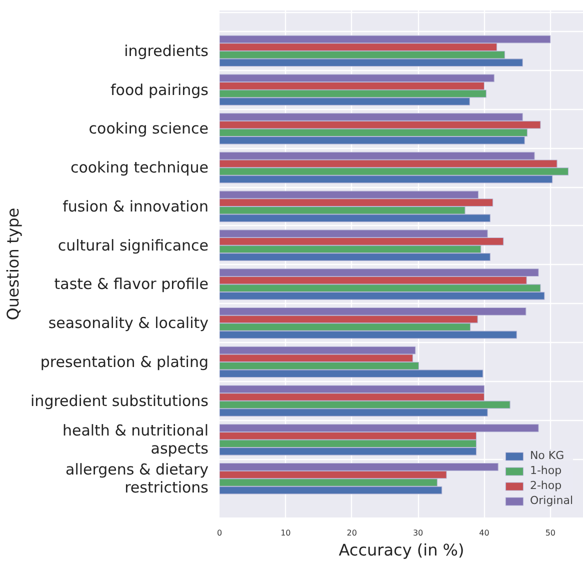 The width and height of the screenshot is (583, 562). Describe the element at coordinates (119, 401) in the screenshot. I see `y-tick-label: ingredient substitutions` at that location.